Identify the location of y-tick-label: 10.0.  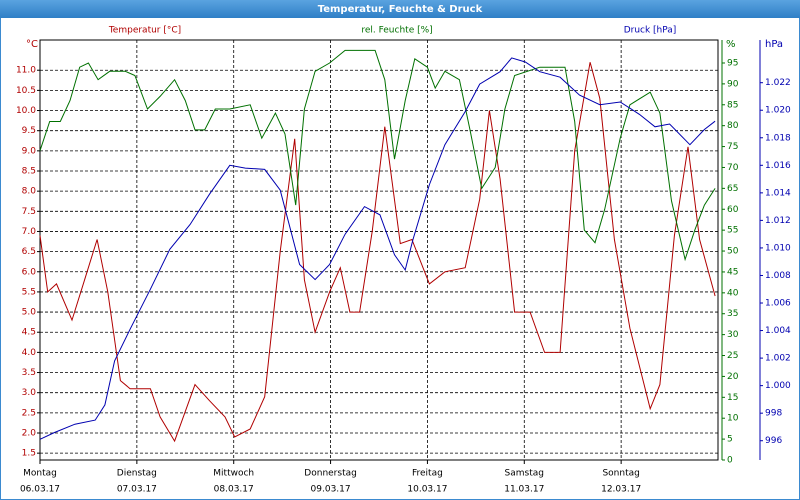
(26, 111).